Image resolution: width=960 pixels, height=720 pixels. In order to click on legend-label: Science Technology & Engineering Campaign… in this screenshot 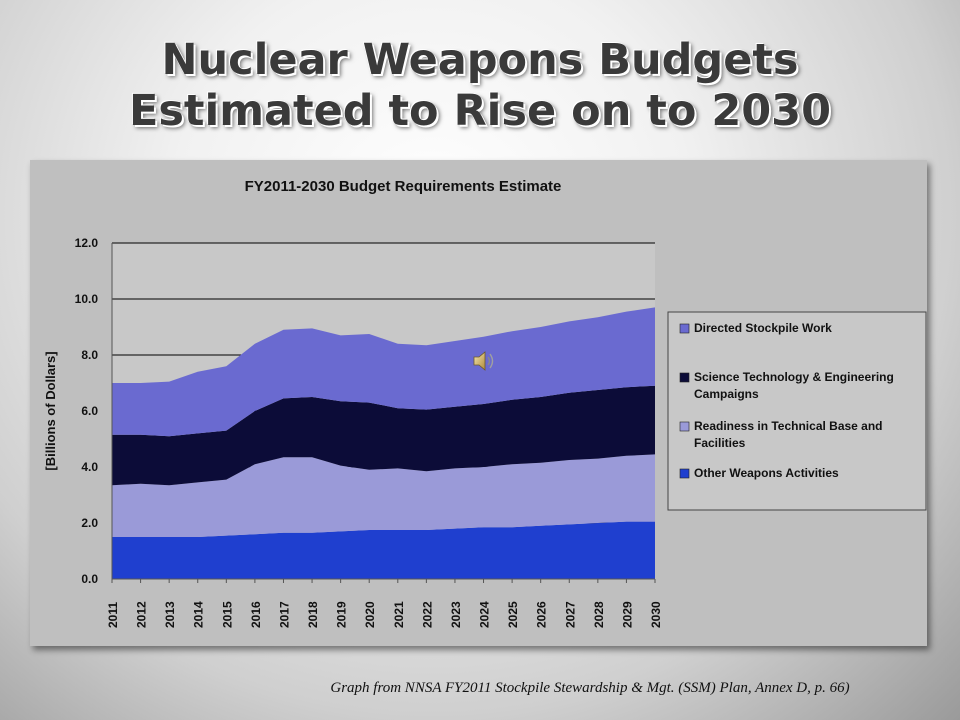, I will do `click(794, 385)`.